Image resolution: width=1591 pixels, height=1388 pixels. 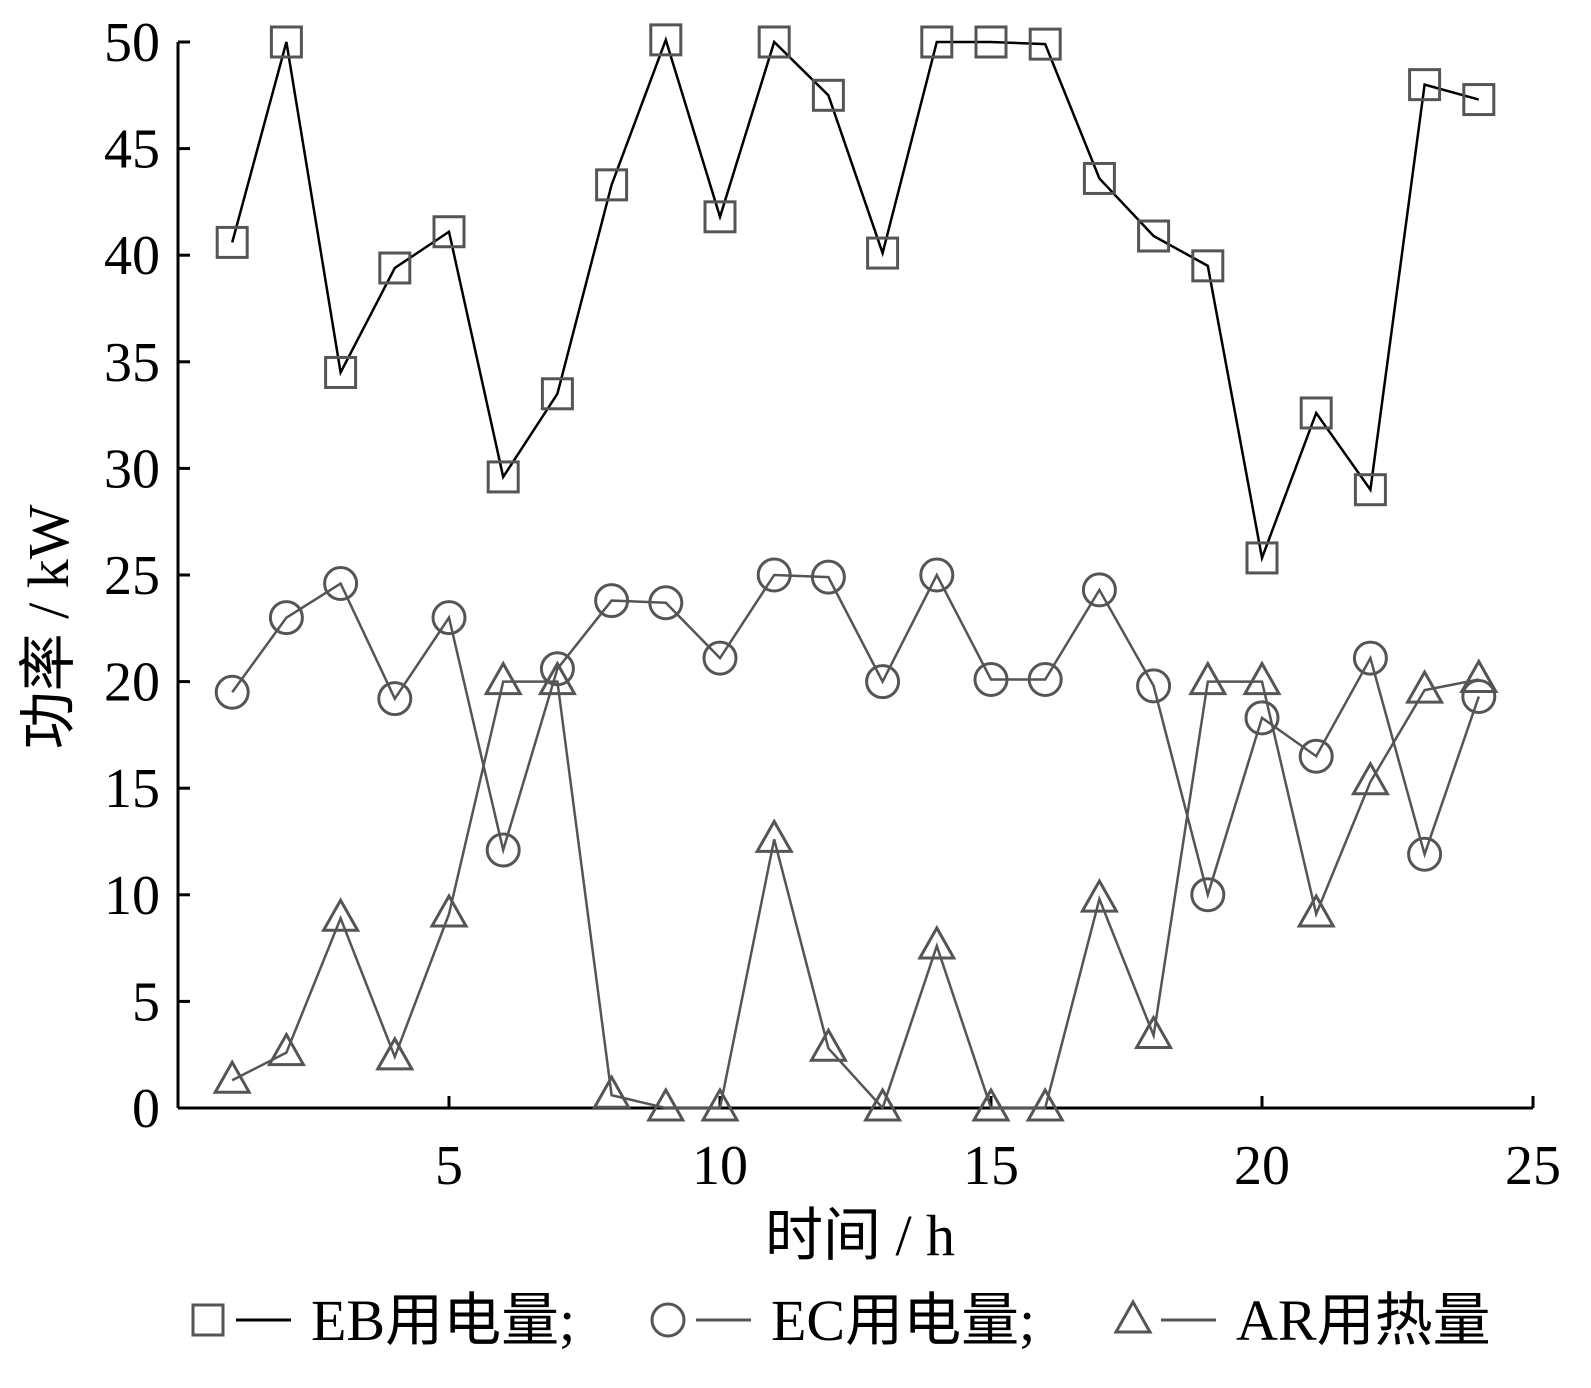 What do you see at coordinates (1262, 1166) in the screenshot?
I see `x-tick-label: 20` at bounding box center [1262, 1166].